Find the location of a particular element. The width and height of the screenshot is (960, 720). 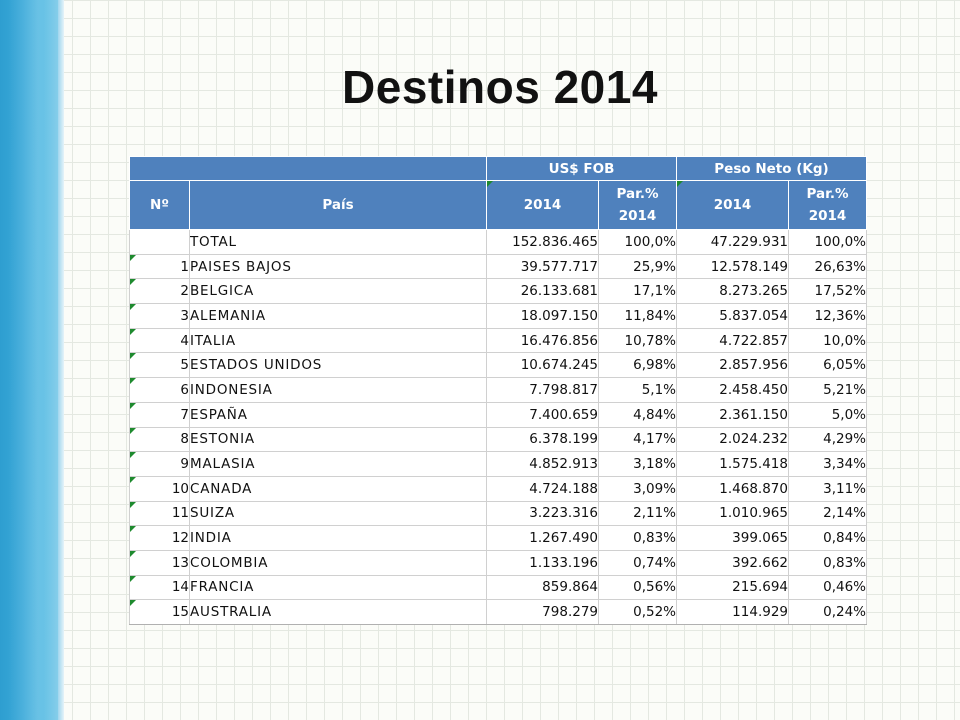

table-row: 15 AUSTRALIA 798.279 0,52% 114.929 0,24% is located at coordinates (498, 612).